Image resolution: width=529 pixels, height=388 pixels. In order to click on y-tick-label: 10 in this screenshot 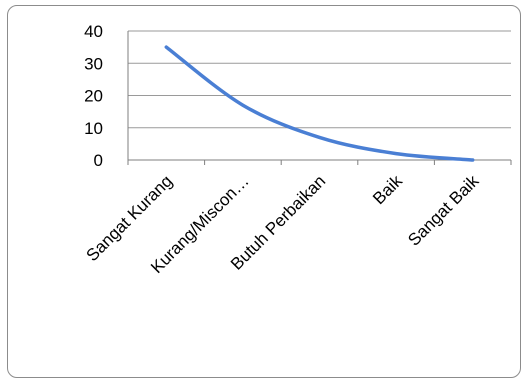, I will do `click(93, 128)`.